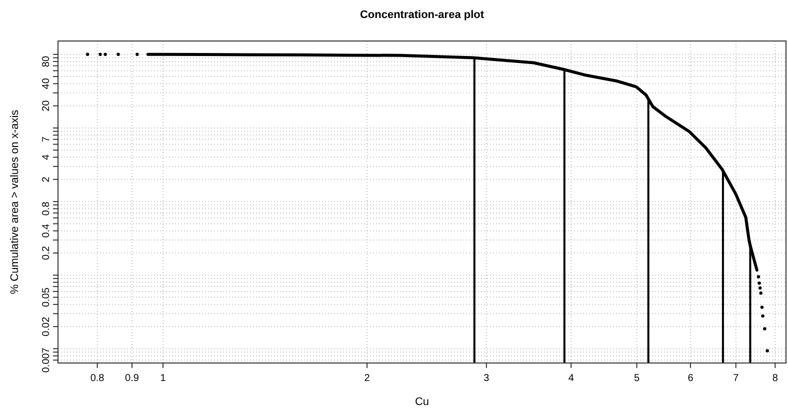  I want to click on y-tick-label: 0.007, so click(46, 360).